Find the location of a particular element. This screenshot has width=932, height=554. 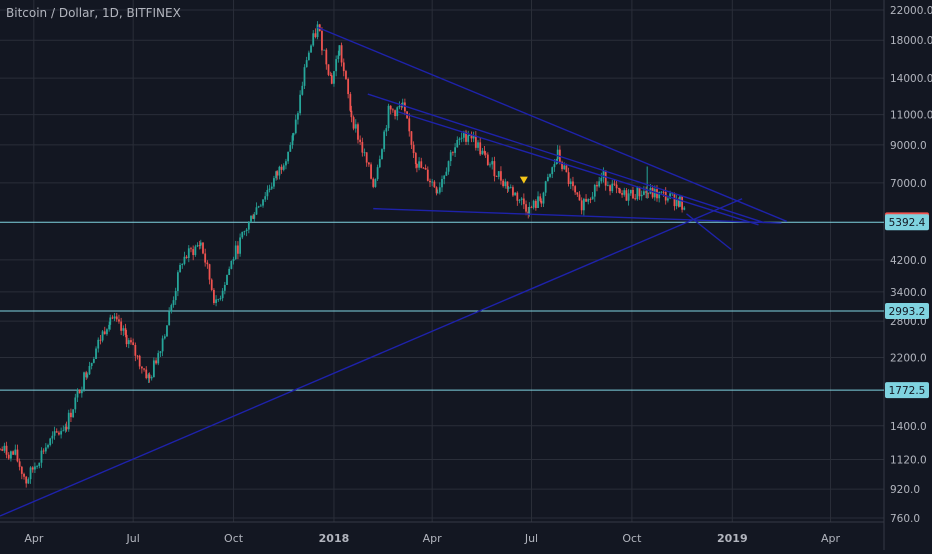

price-axis-tag is located at coordinates (907, 390).